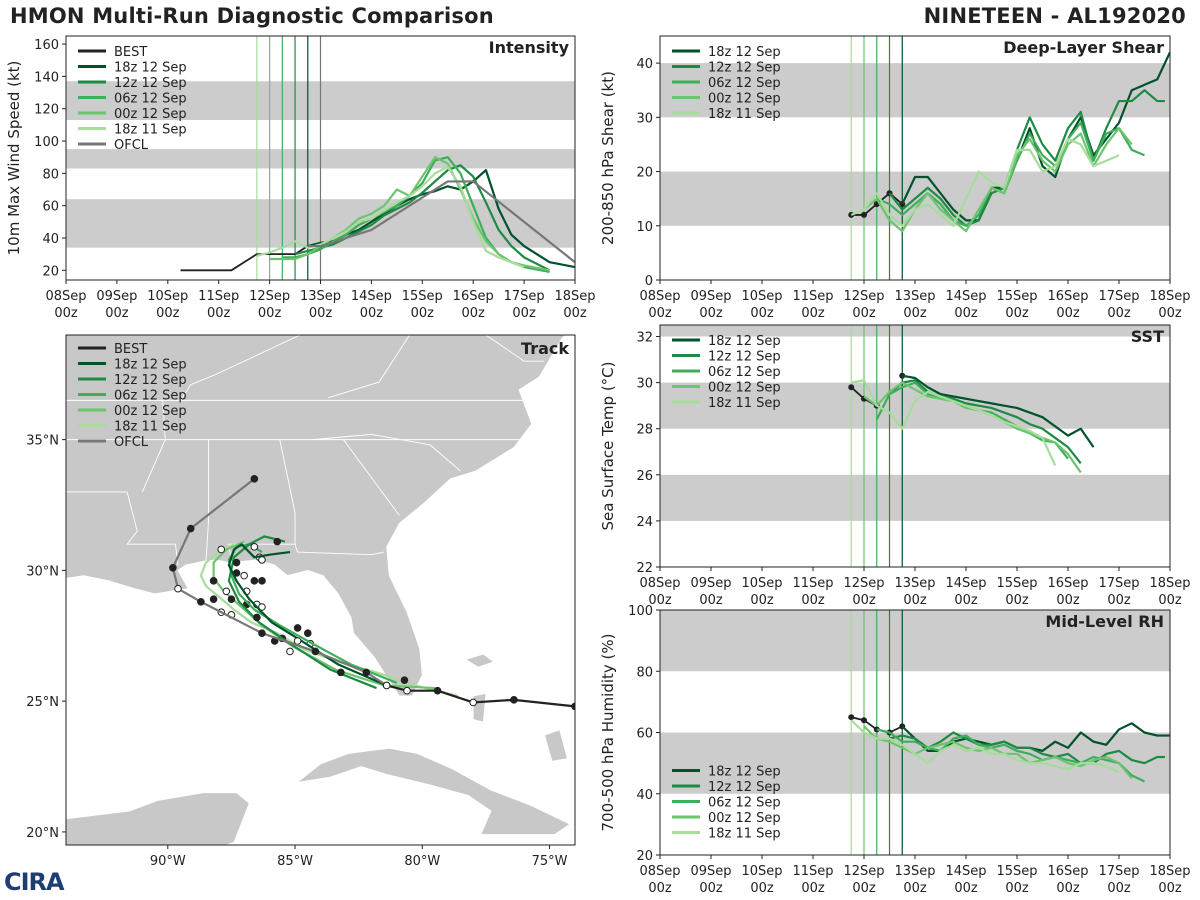  I want to click on x-tick-label: 08Sep, so click(659, 871).